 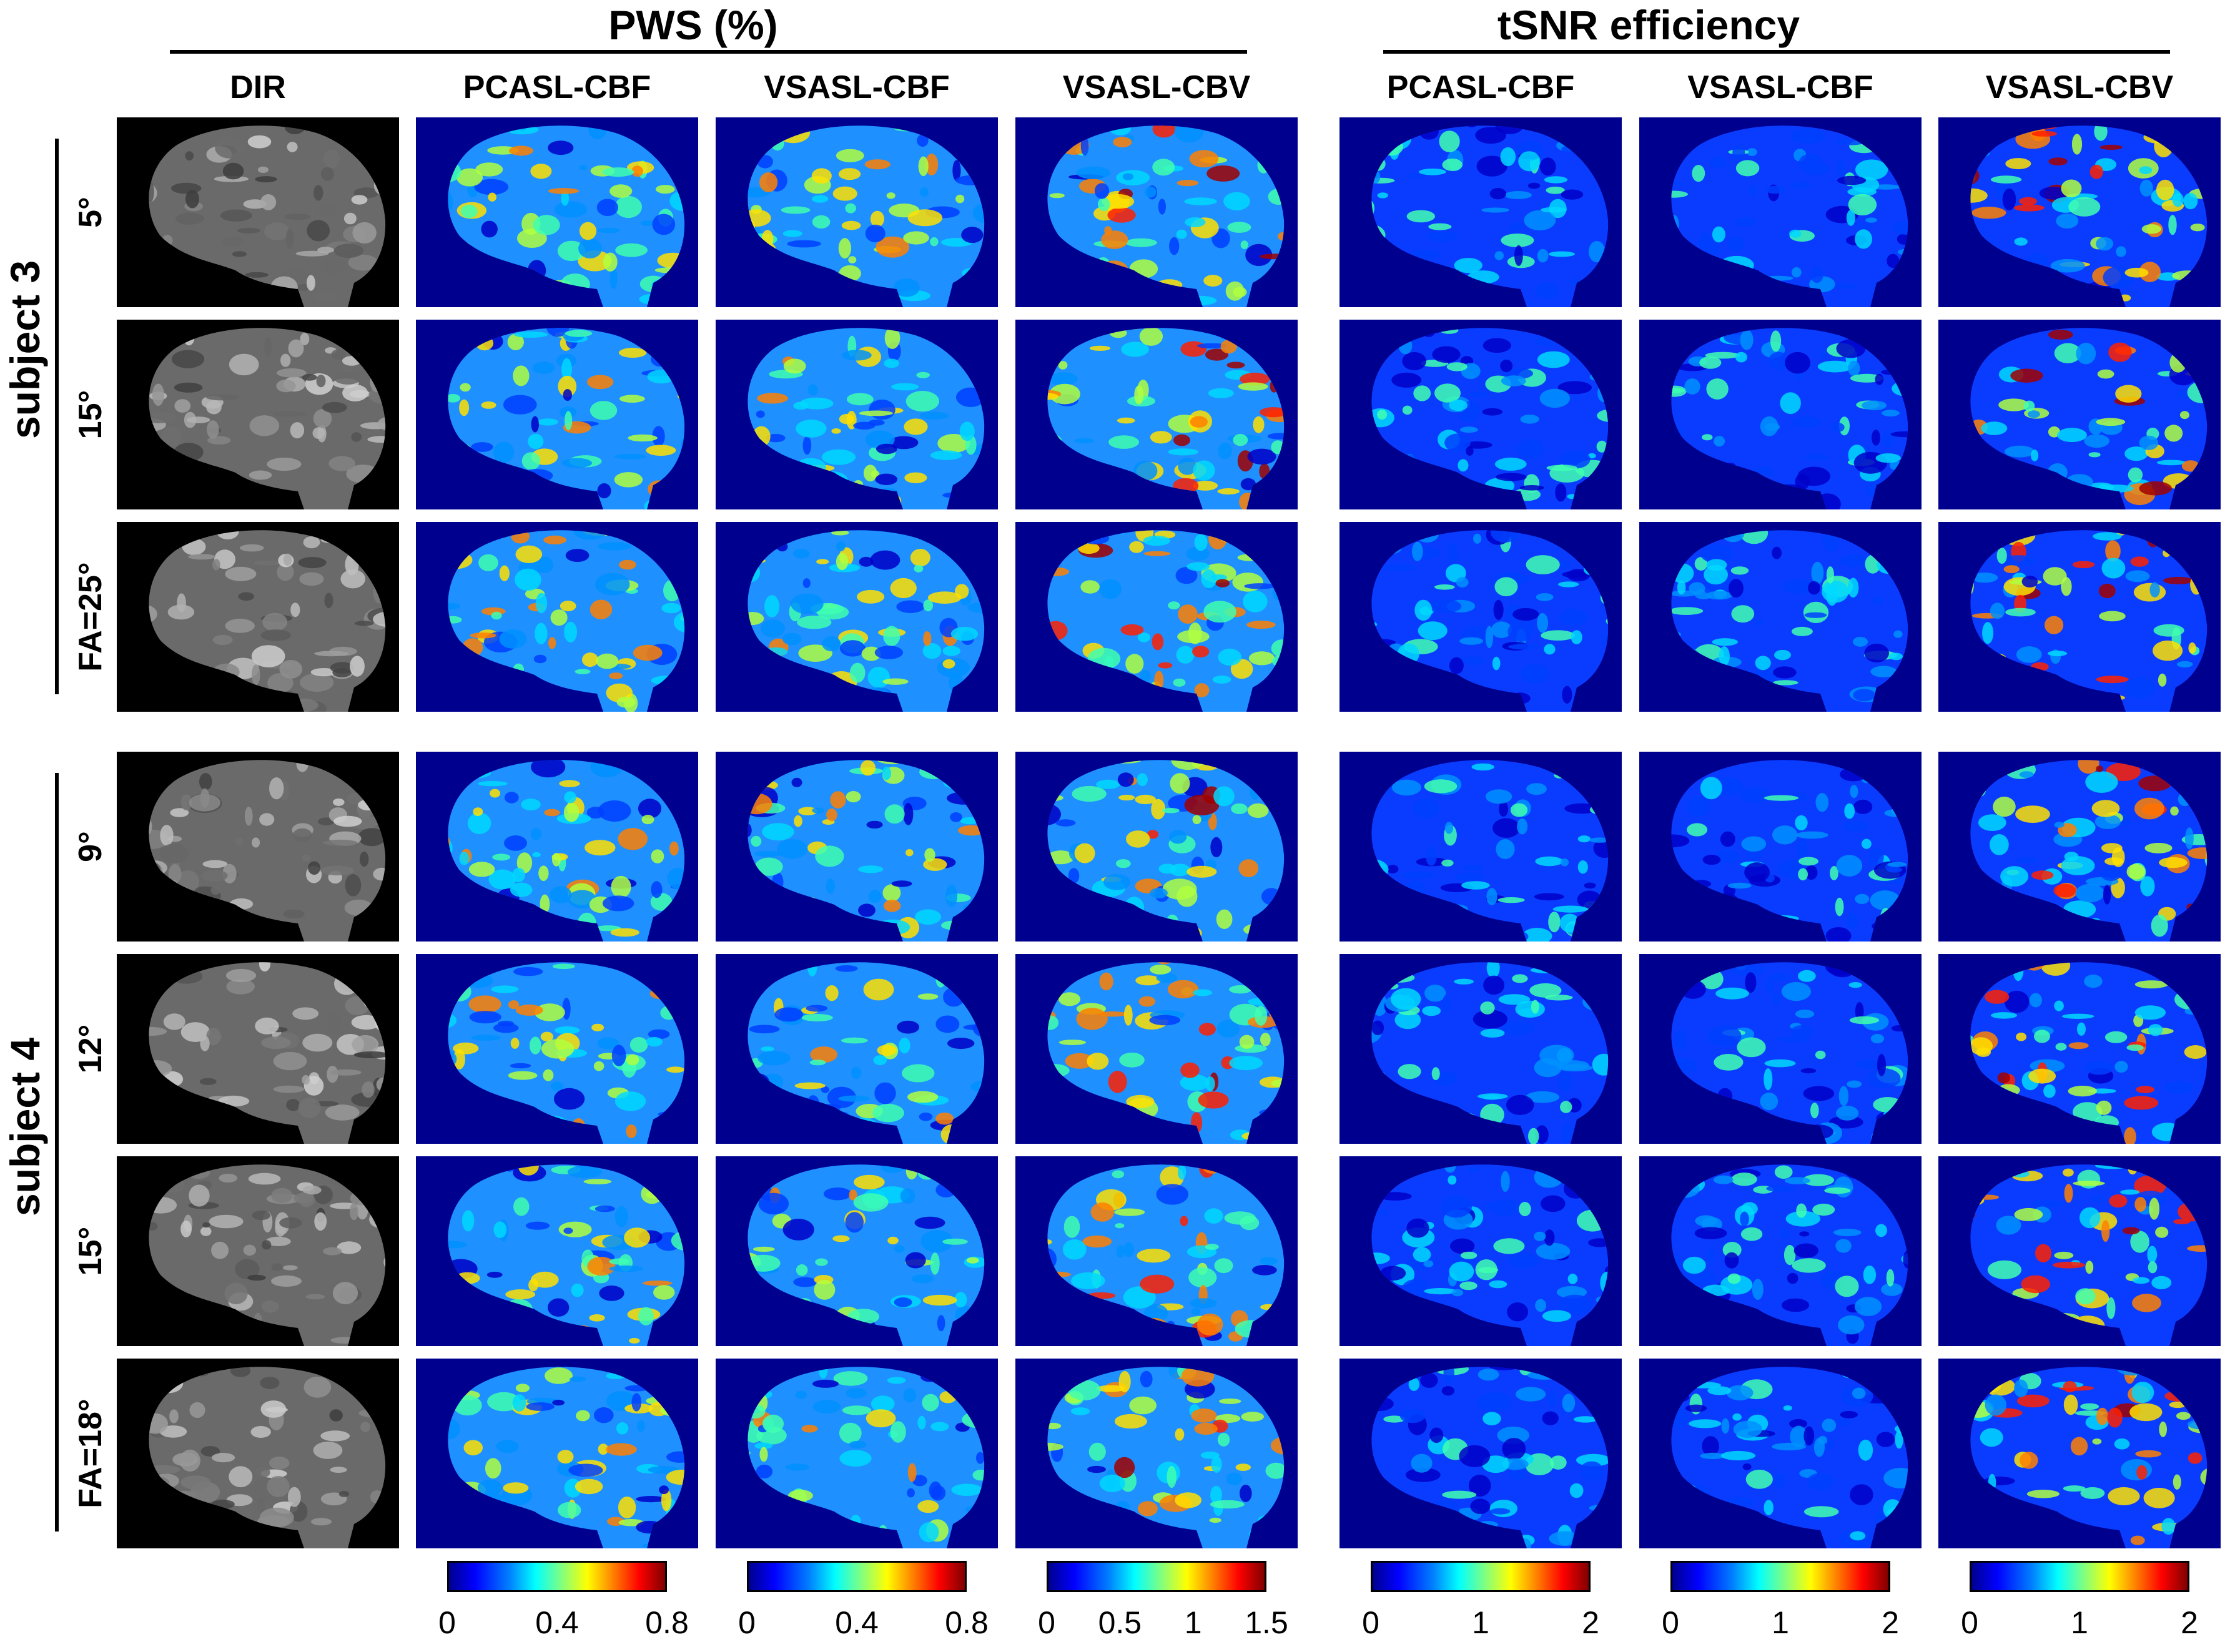 I want to click on perfusion-map-panel, so click(x=1480, y=212).